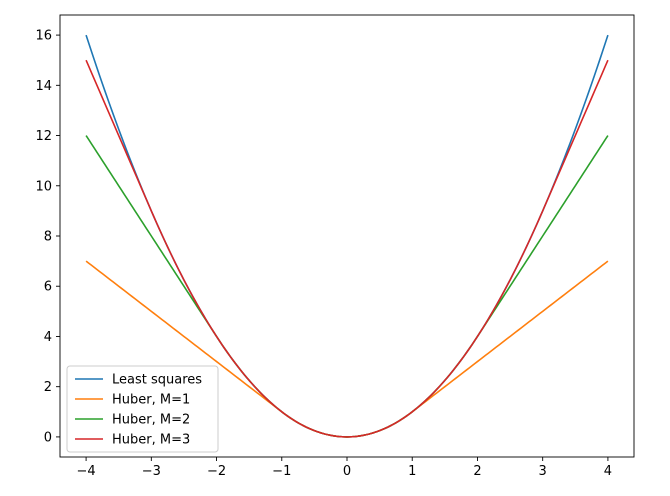 This screenshot has height=496, width=670. What do you see at coordinates (281, 471) in the screenshot?
I see `x-tick-label: −1` at bounding box center [281, 471].